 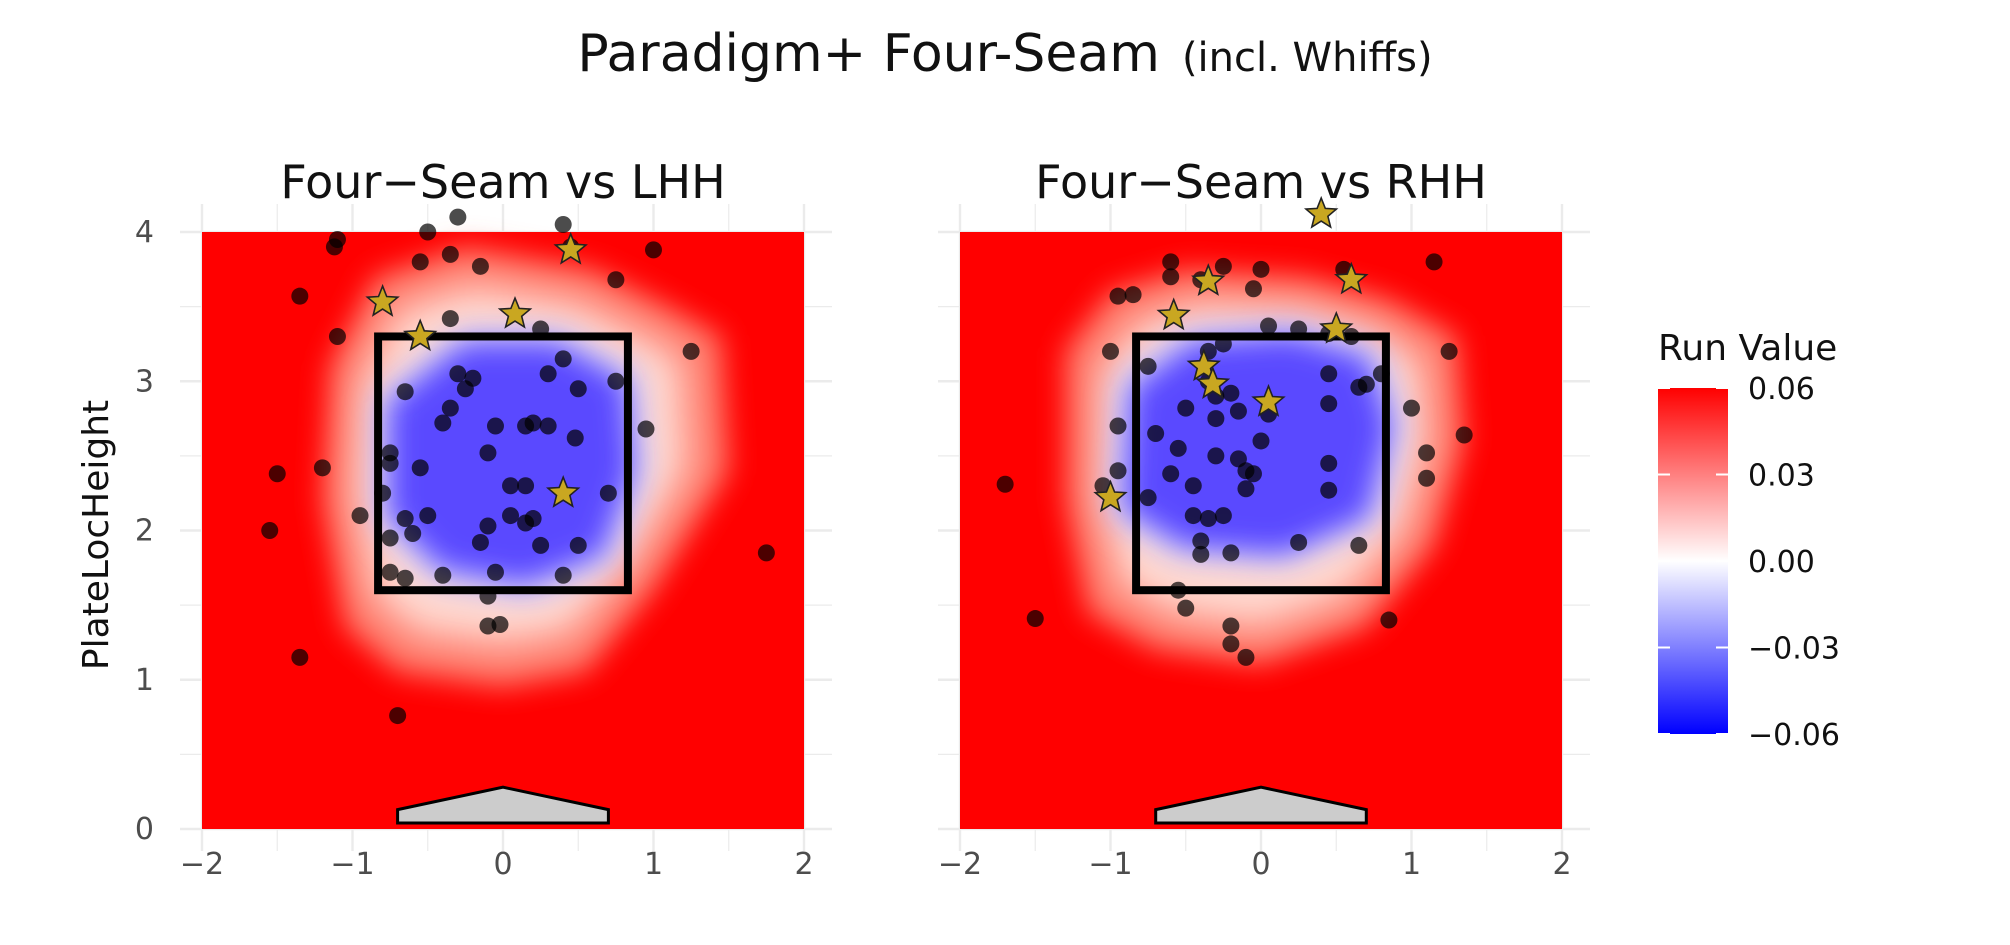 What do you see at coordinates (1781, 562) in the screenshot?
I see `legend-tick-label: 0.00` at bounding box center [1781, 562].